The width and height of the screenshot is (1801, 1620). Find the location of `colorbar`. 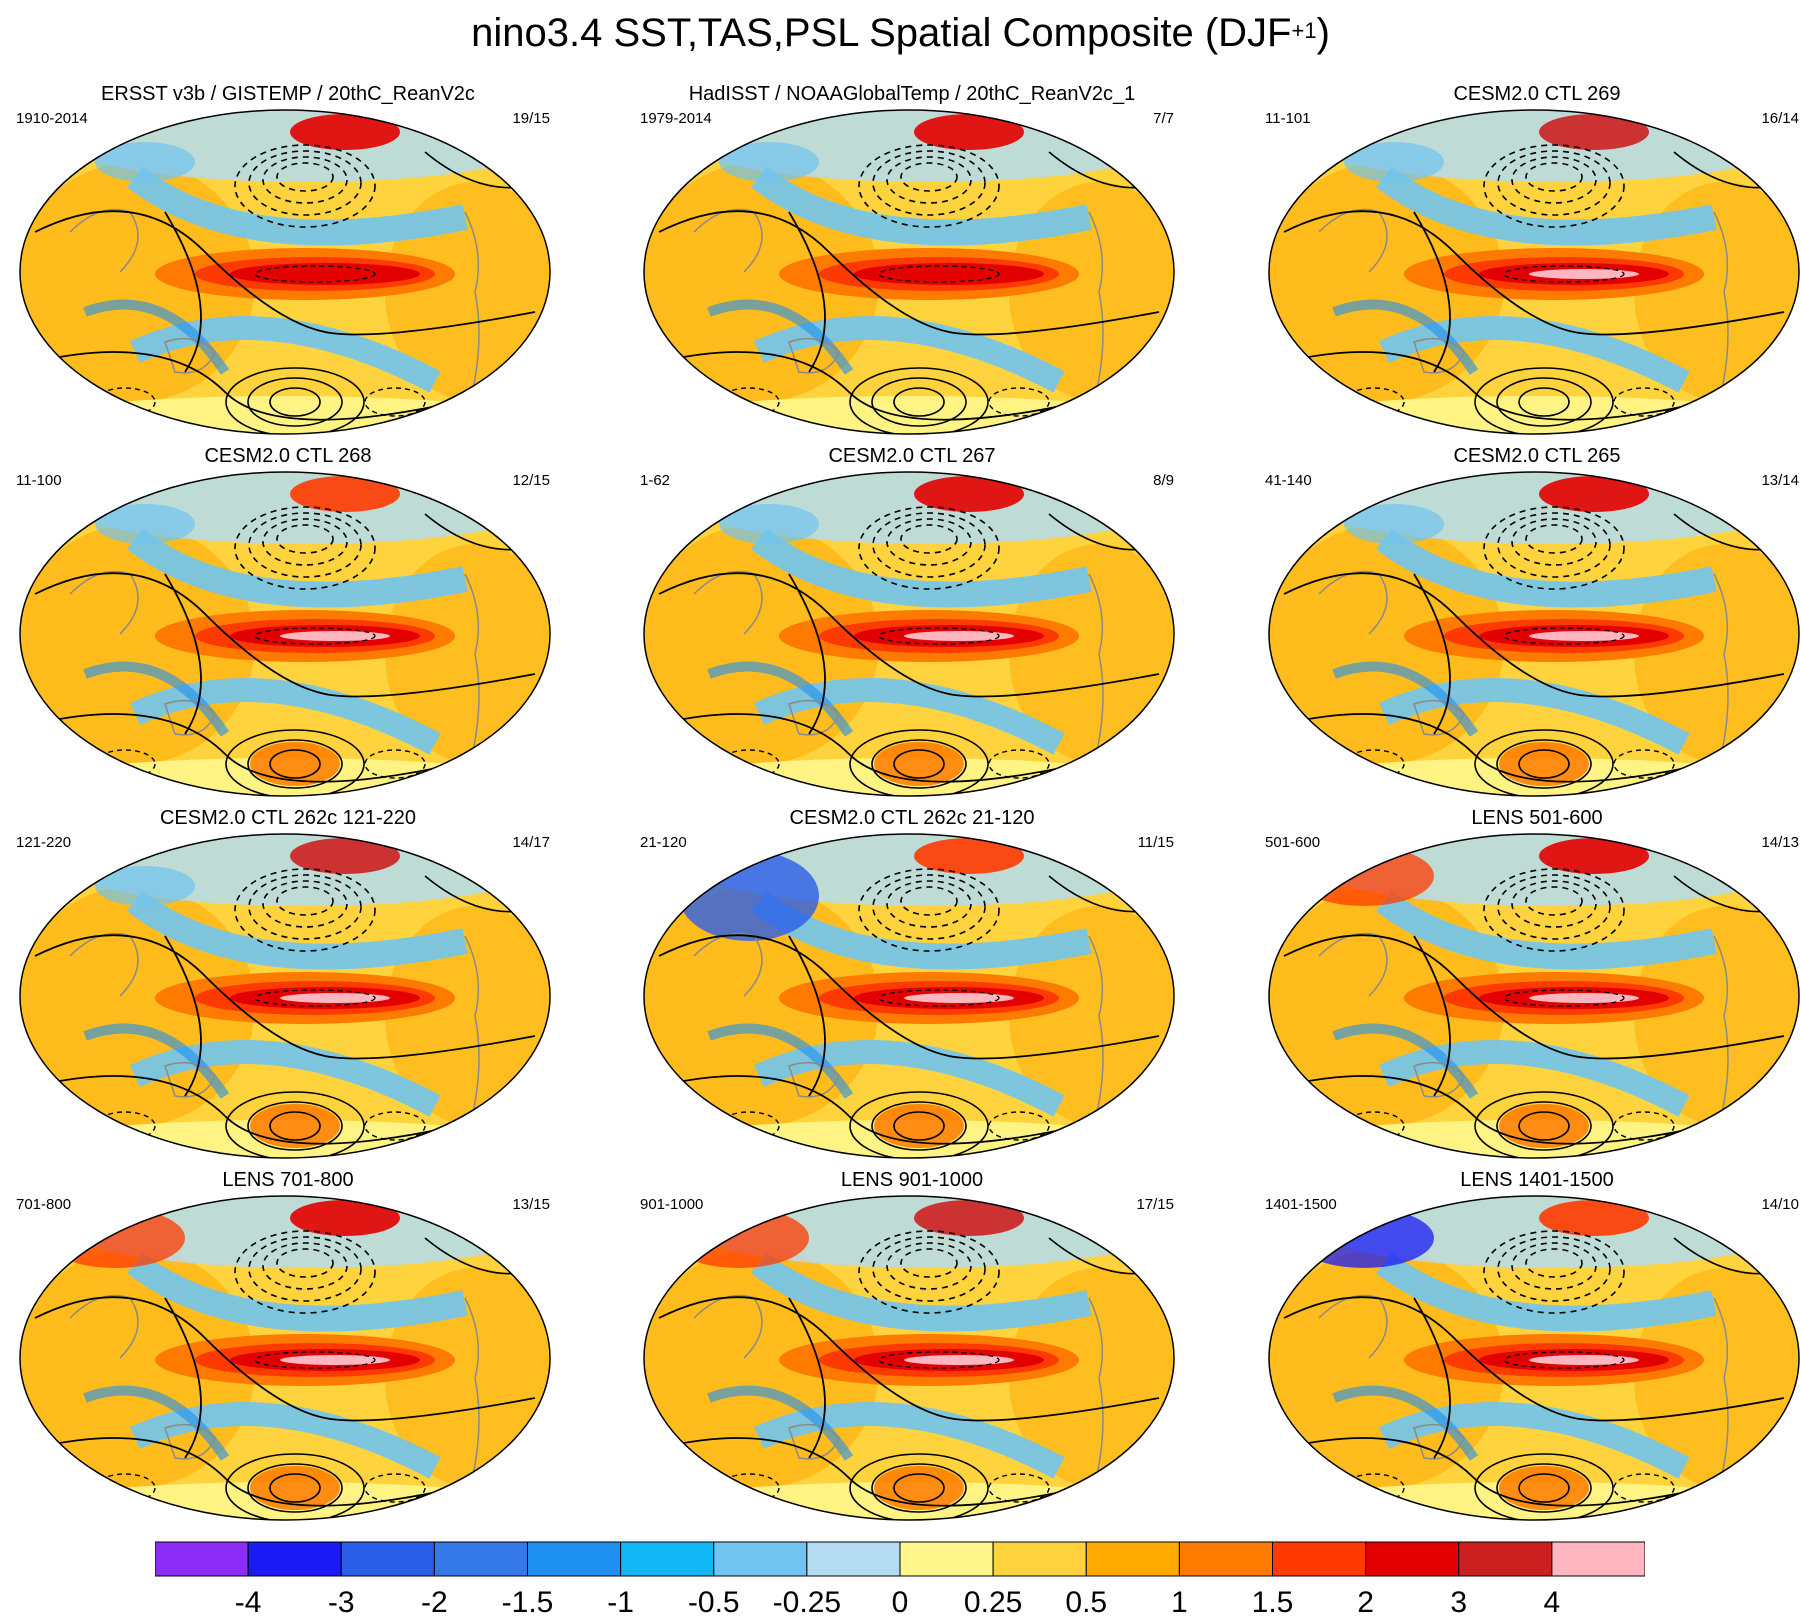

colorbar is located at coordinates (900, 1559).